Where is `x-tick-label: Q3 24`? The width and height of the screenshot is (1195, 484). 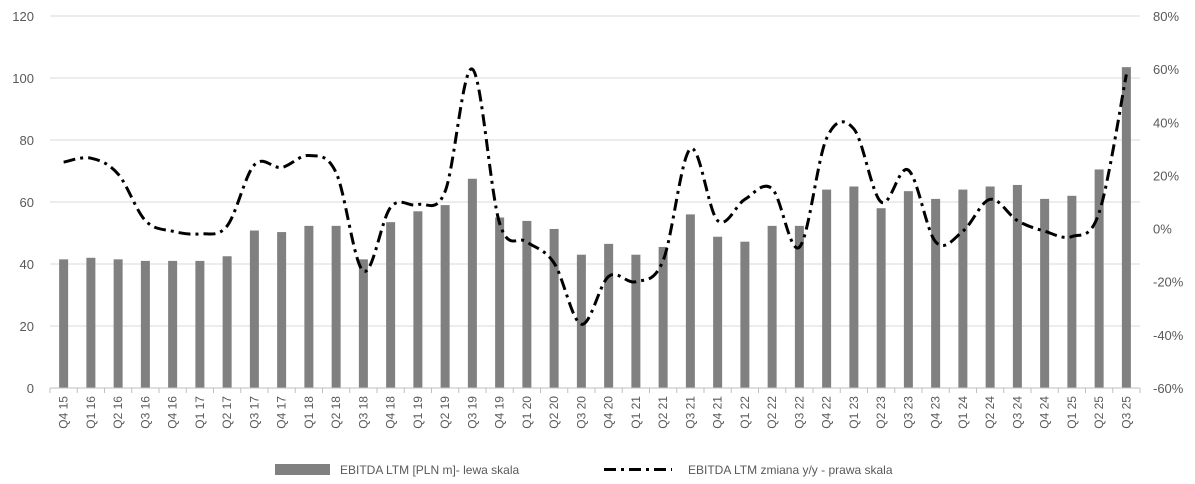
x-tick-label: Q3 24 is located at coordinates (1017, 412).